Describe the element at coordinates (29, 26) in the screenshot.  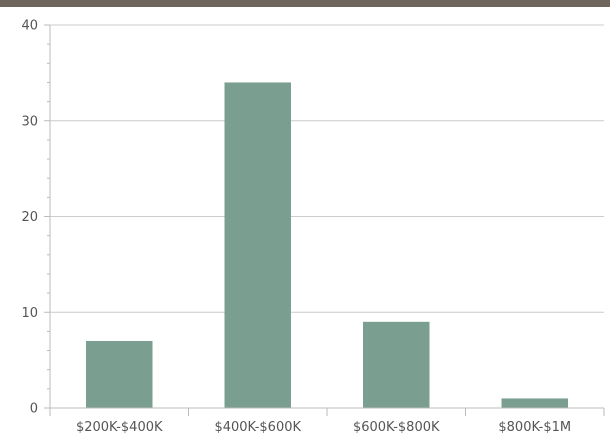
I see `y-tick-label: 40` at that location.